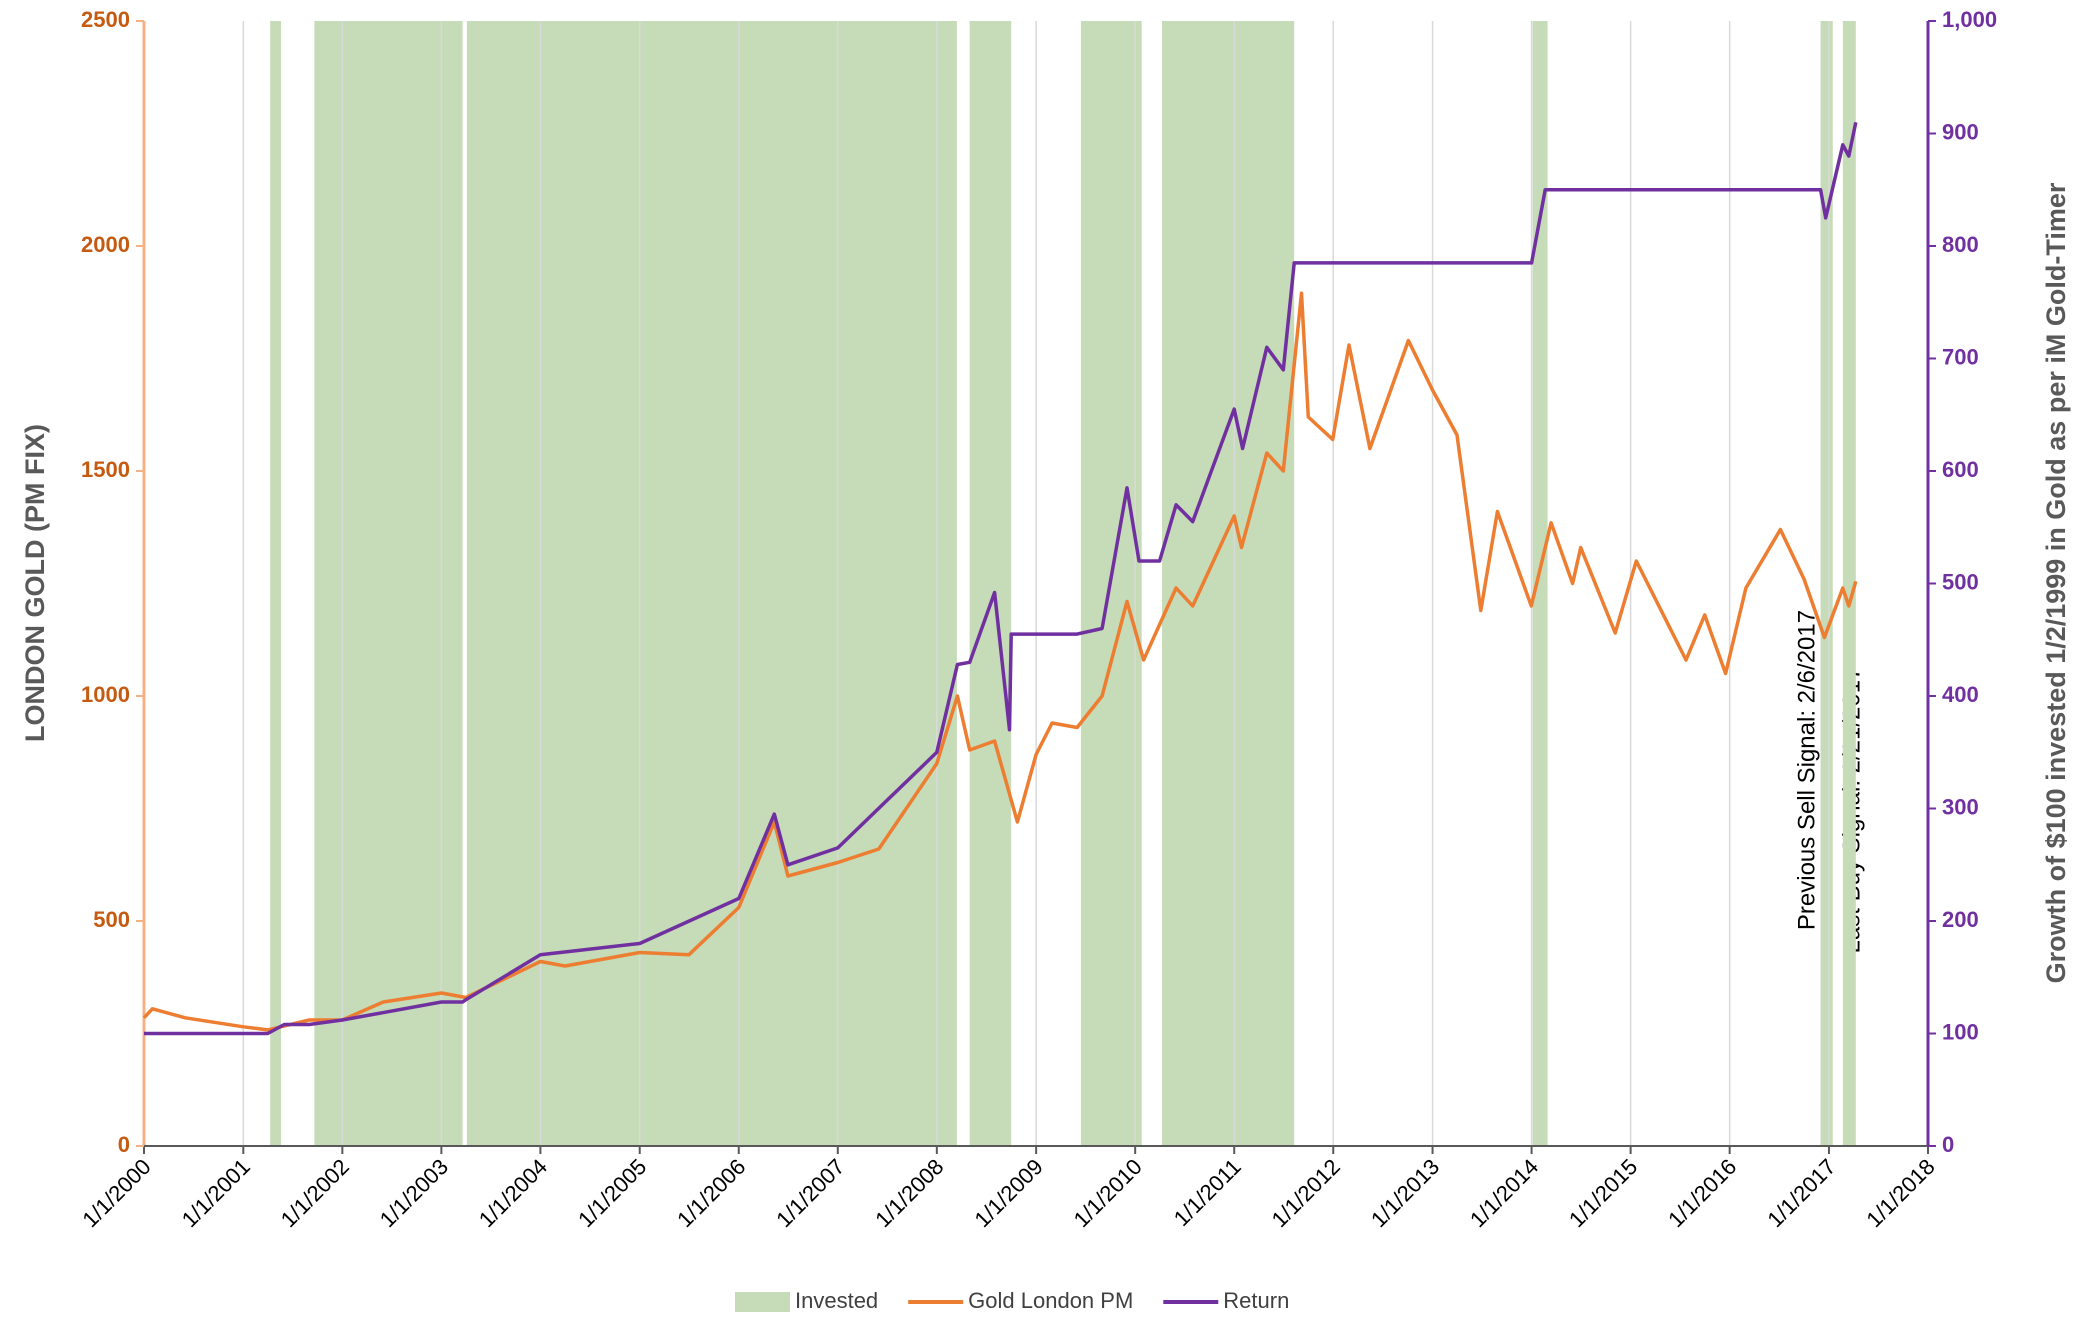 This screenshot has width=2092, height=1319. I want to click on x-tick-label: 1/1/2005, so click(612, 1193).